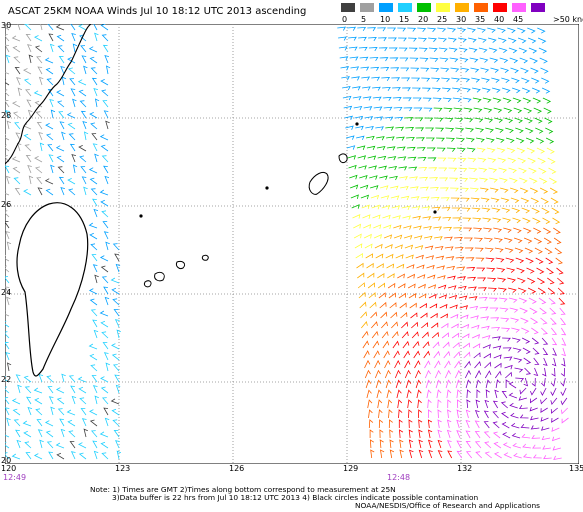 The width and height of the screenshot is (583, 512). What do you see at coordinates (6, 292) in the screenshot?
I see `lat-label: 24` at bounding box center [6, 292].